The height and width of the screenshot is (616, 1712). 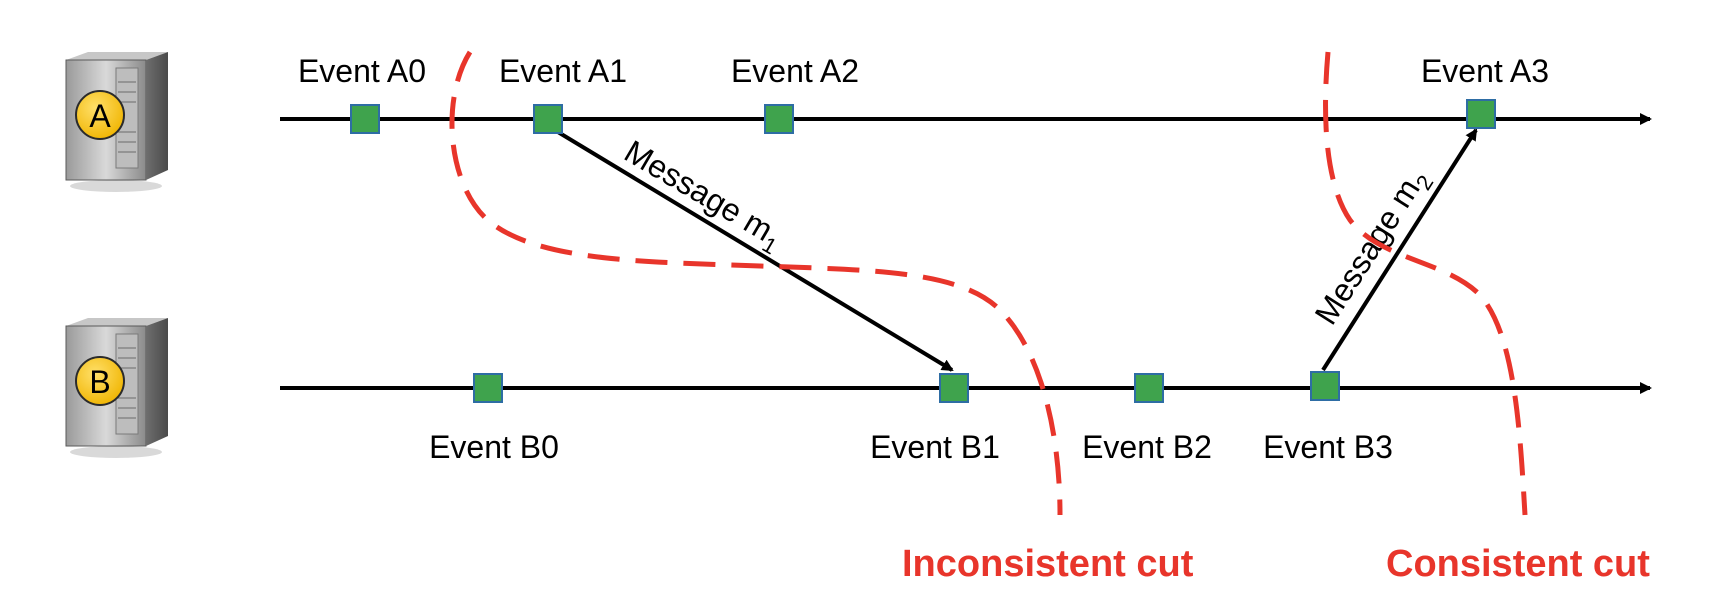 I want to click on consistent-cut-line, so click(x=1425, y=283).